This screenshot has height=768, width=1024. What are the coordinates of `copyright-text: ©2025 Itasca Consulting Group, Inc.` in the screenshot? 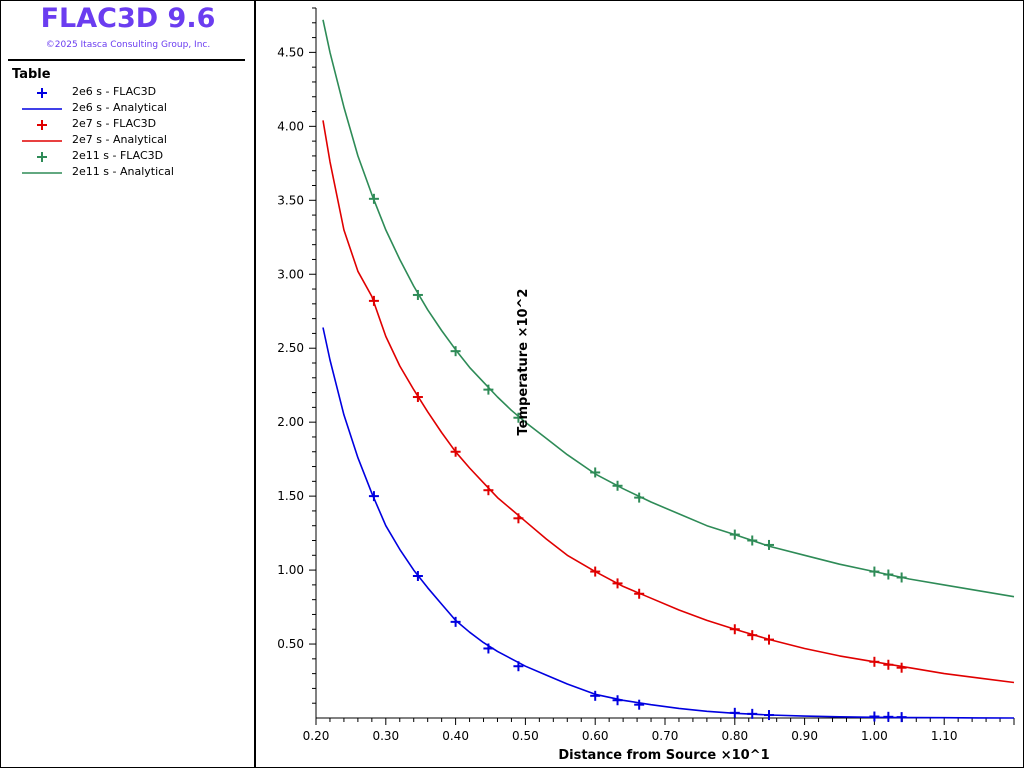 It's located at (128, 45).